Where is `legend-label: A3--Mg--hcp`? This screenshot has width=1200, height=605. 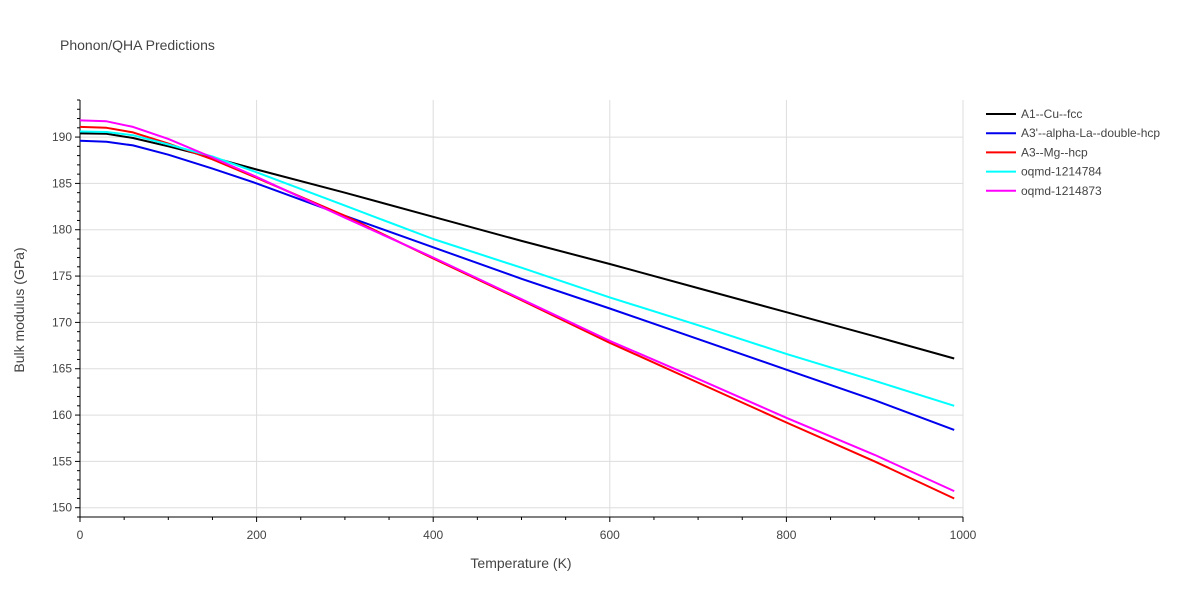
legend-label: A3--Mg--hcp is located at coordinates (1054, 152).